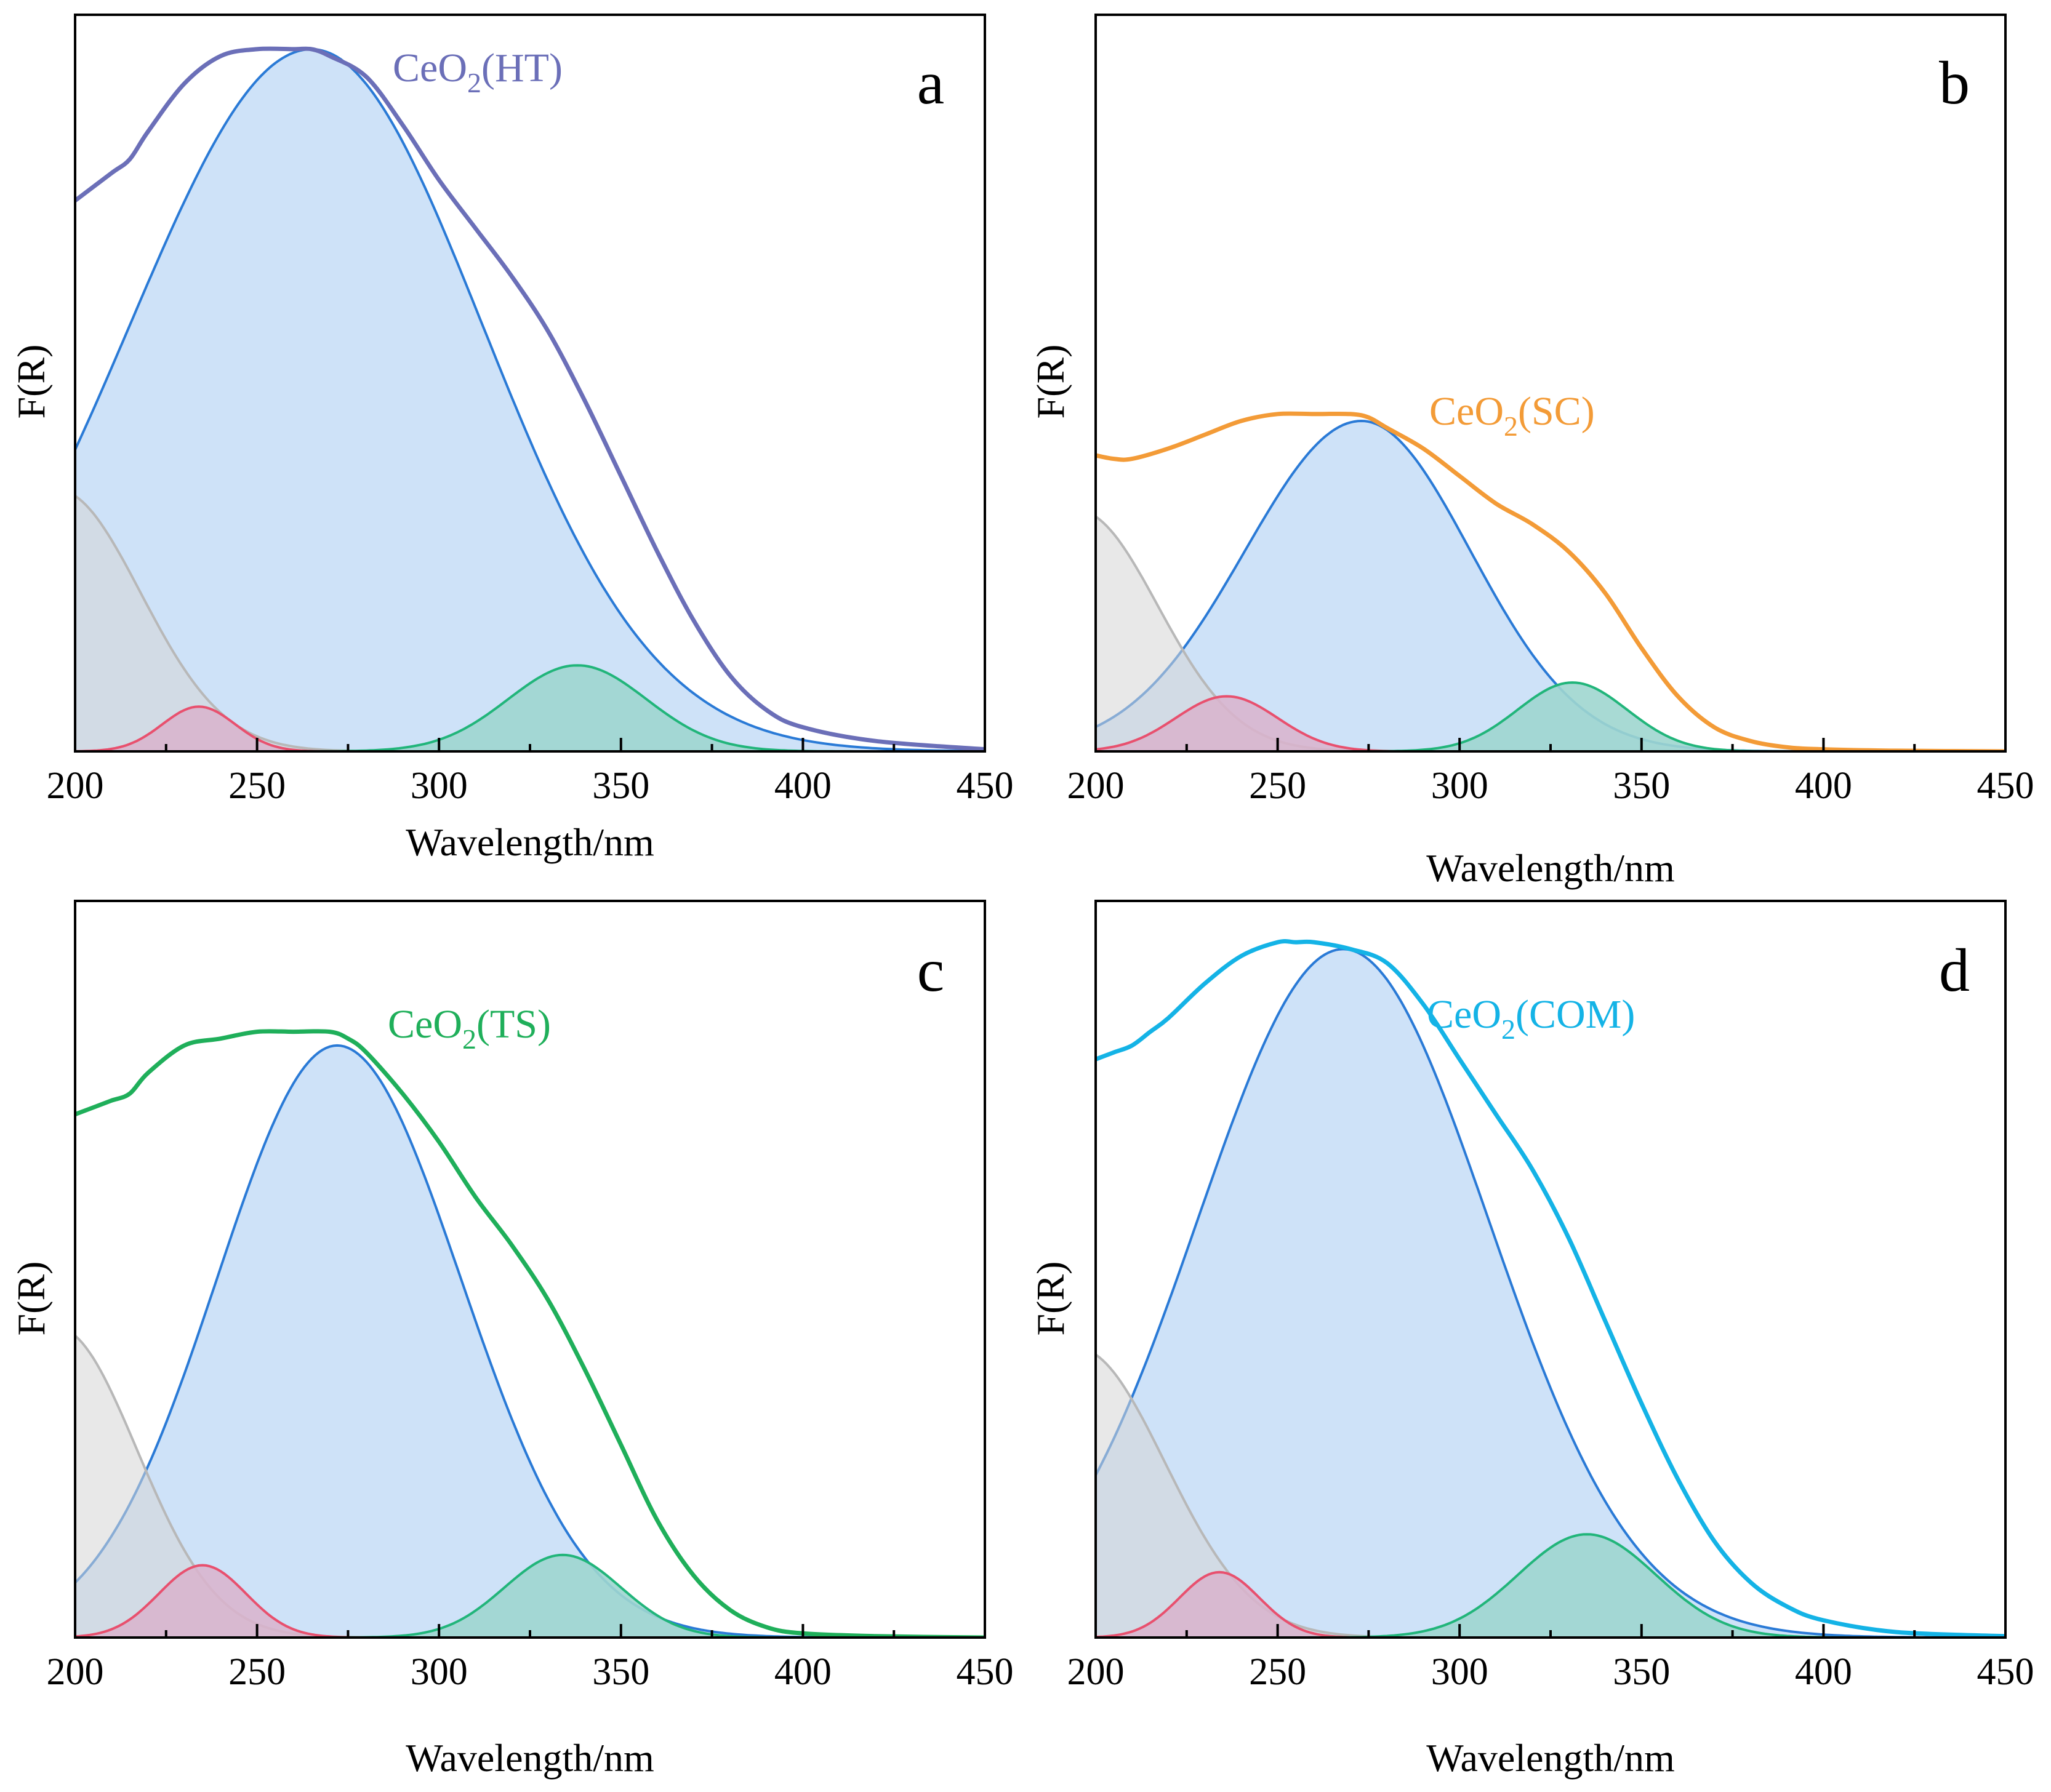  What do you see at coordinates (1550, 868) in the screenshot?
I see `panel-b-x-axis-title: Wavelength/nm` at bounding box center [1550, 868].